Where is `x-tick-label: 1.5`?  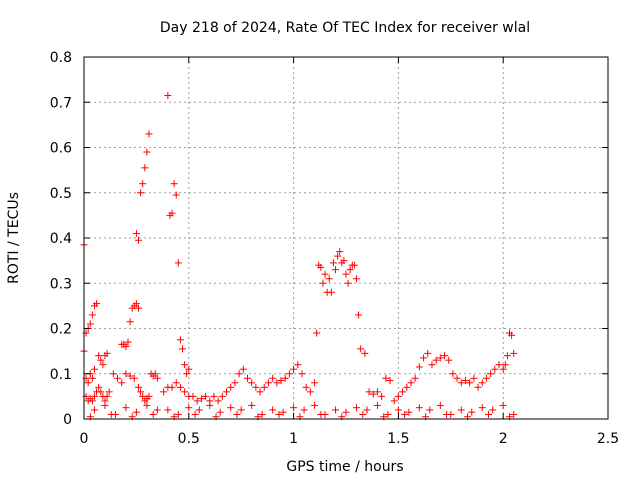
x-tick-label: 1.5 is located at coordinates (398, 439).